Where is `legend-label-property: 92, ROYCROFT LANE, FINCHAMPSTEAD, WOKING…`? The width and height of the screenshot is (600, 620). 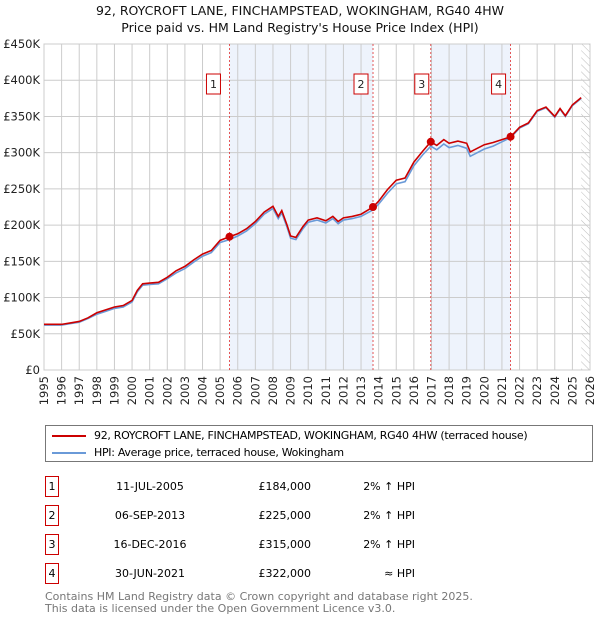
legend-label-property: 92, ROYCROFT LANE, FINCHAMPSTEAD, WOKING… is located at coordinates (311, 435).